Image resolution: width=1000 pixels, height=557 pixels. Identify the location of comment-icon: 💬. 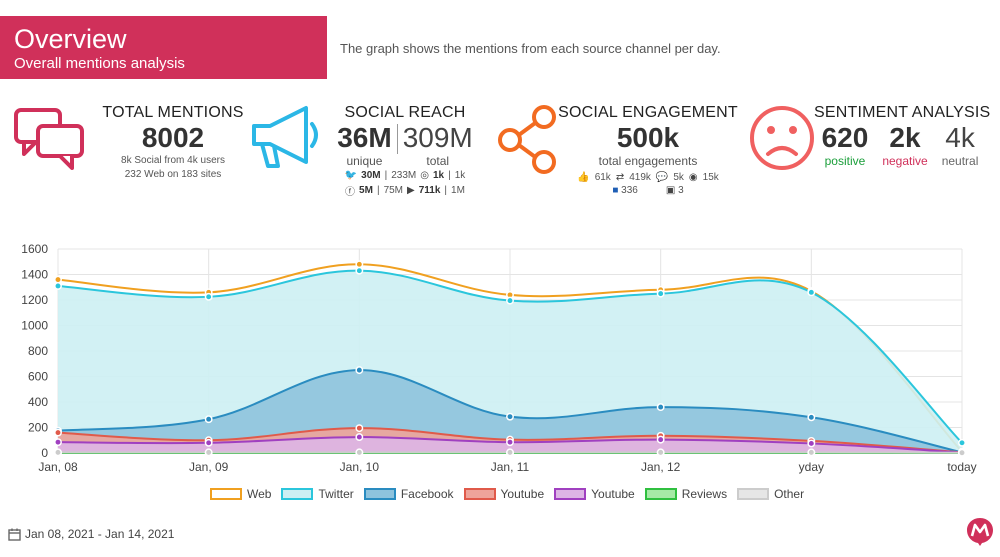
(662, 177).